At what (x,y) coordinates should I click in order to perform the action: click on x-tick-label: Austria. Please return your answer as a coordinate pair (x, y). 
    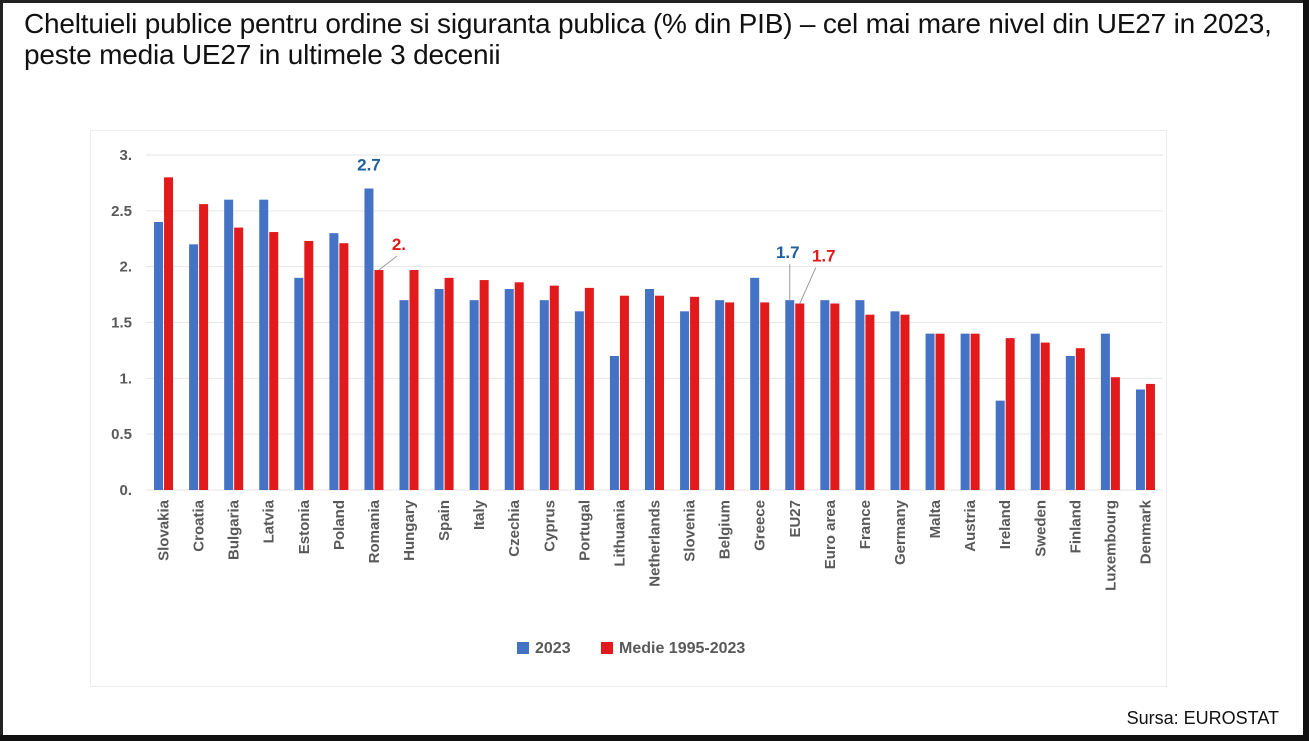
    Looking at the image, I should click on (970, 525).